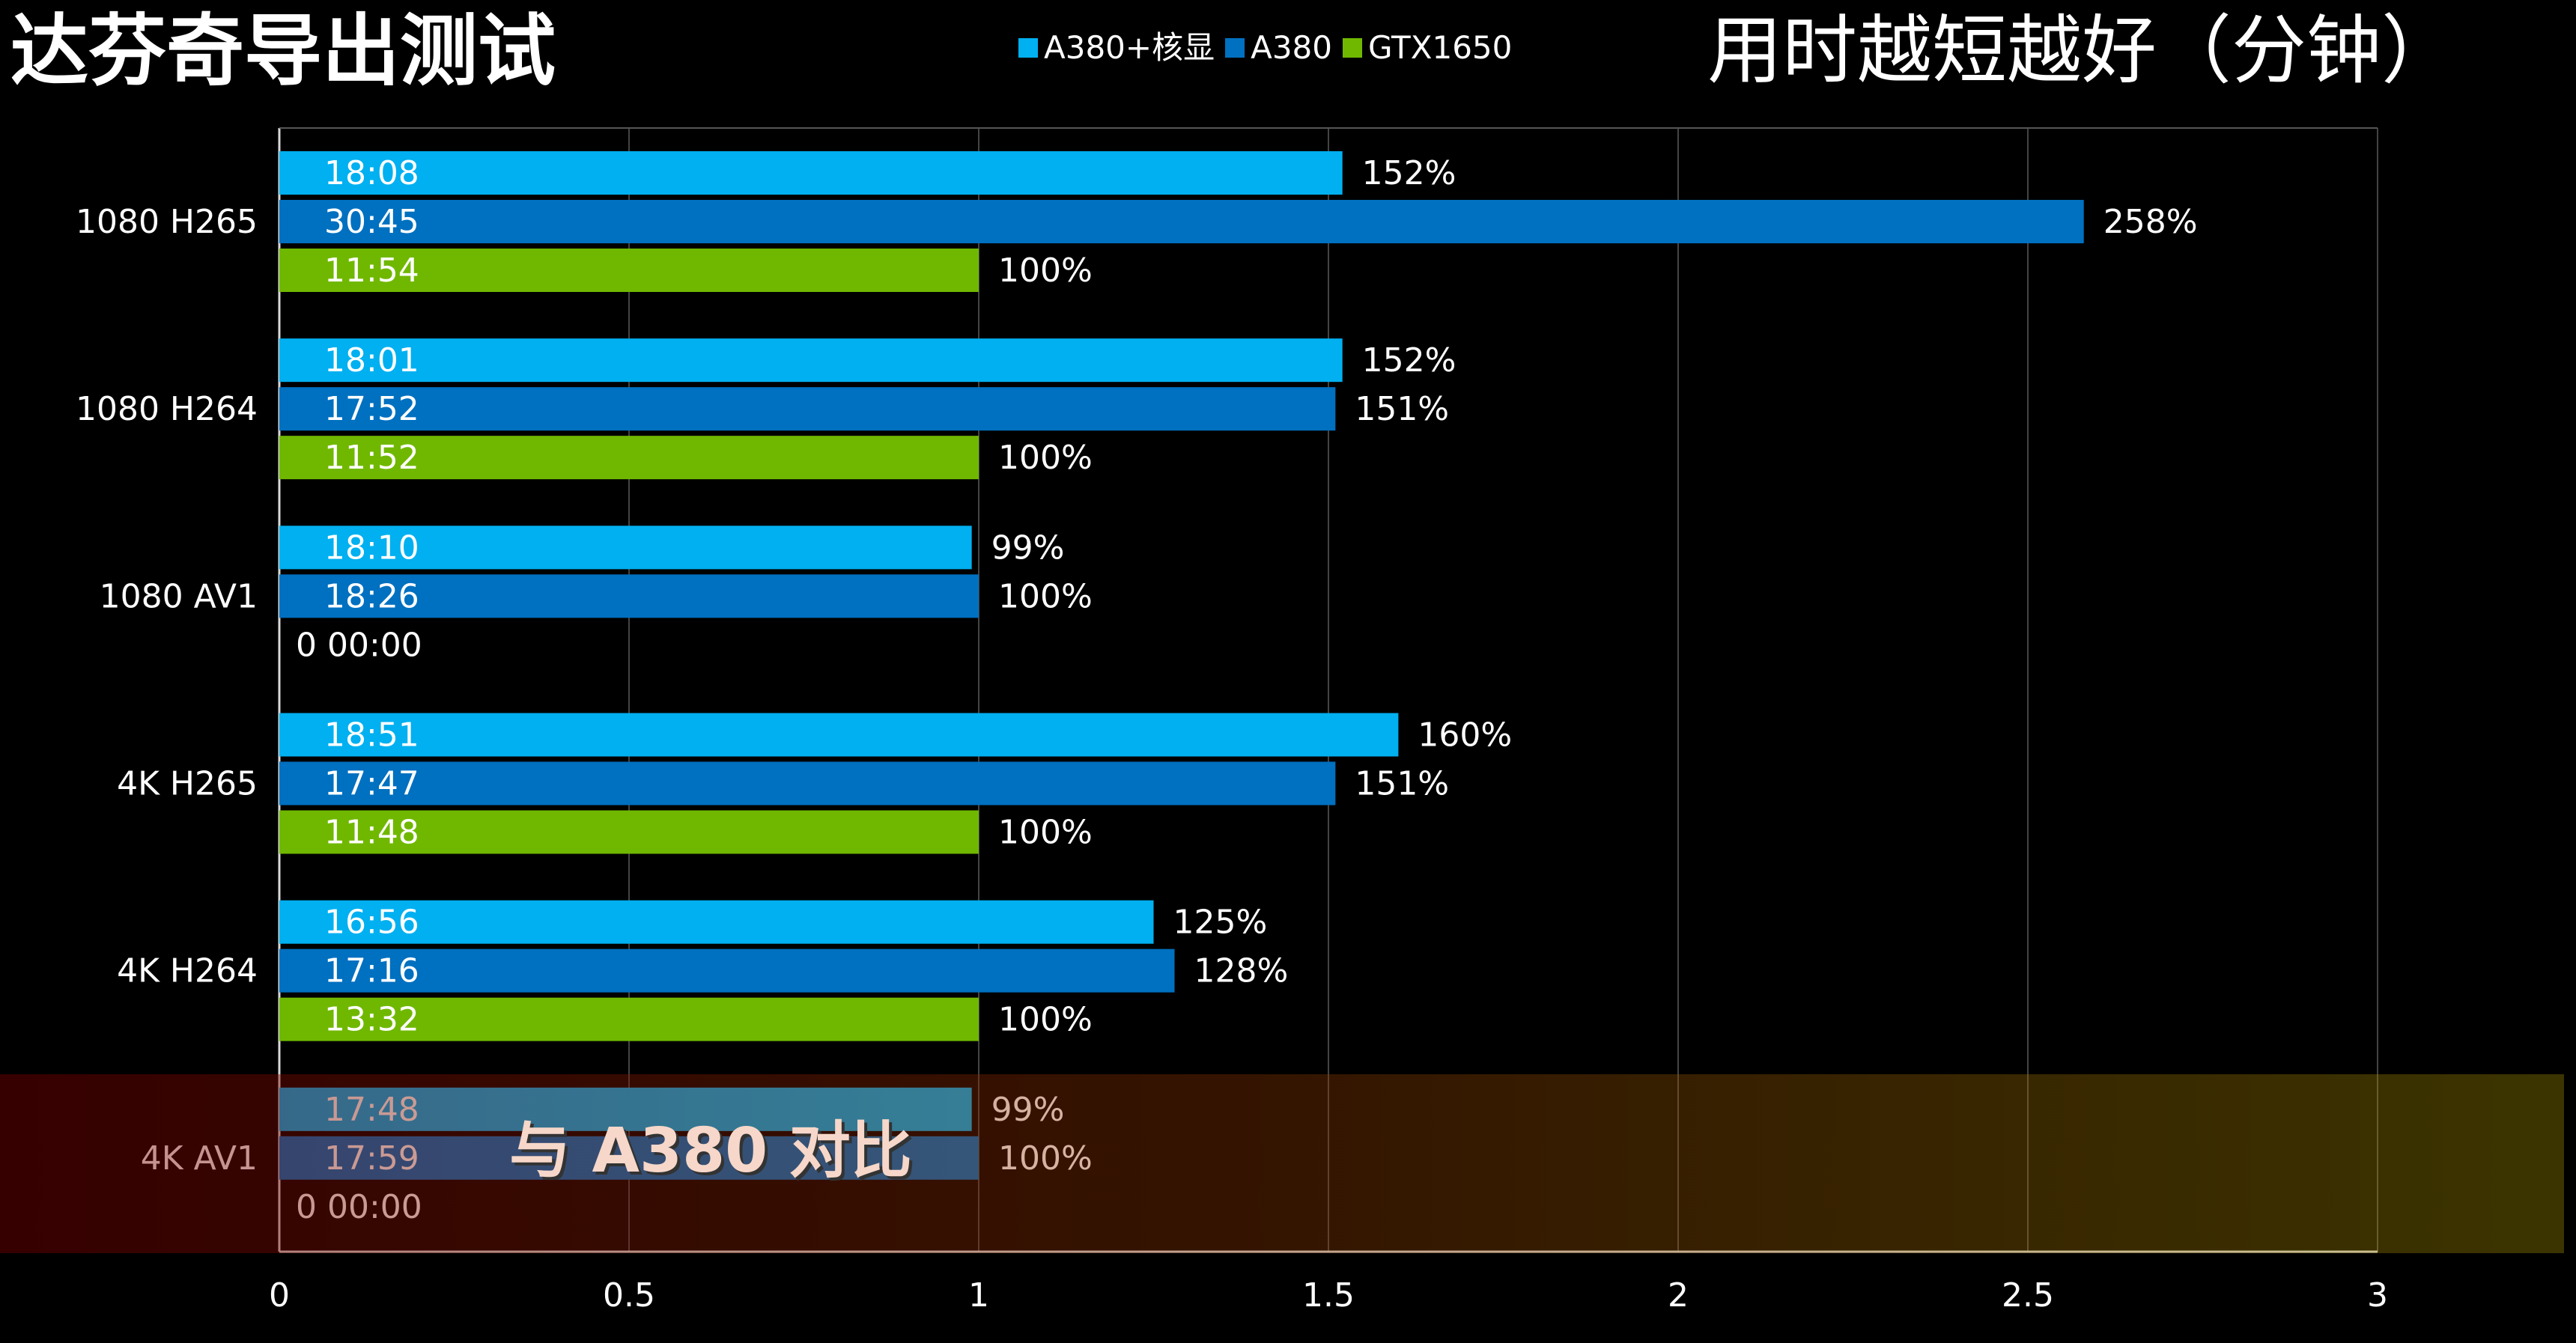  I want to click on legend-item-a380: A380, so click(1278, 48).